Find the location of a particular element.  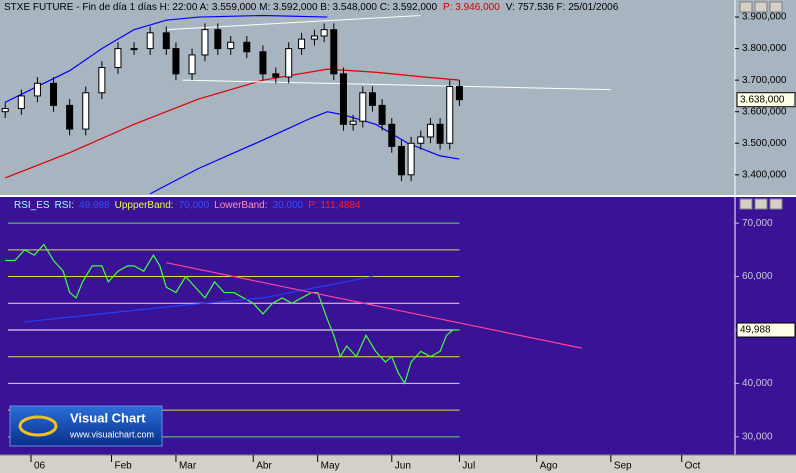

y-tick-label: 70,000 is located at coordinates (757, 223).